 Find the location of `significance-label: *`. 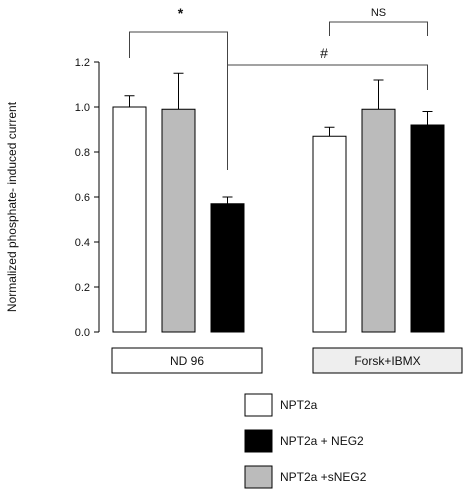

significance-label: * is located at coordinates (181, 13).